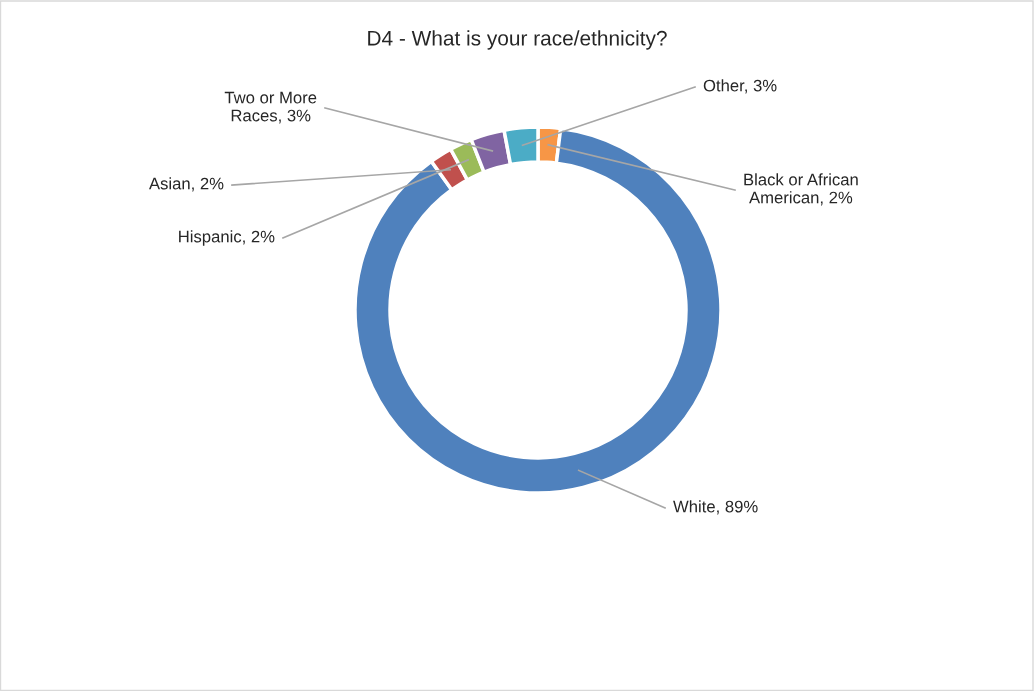 The height and width of the screenshot is (691, 1034). What do you see at coordinates (270, 107) in the screenshot?
I see `slice-label: Two or More Races, 3%` at bounding box center [270, 107].